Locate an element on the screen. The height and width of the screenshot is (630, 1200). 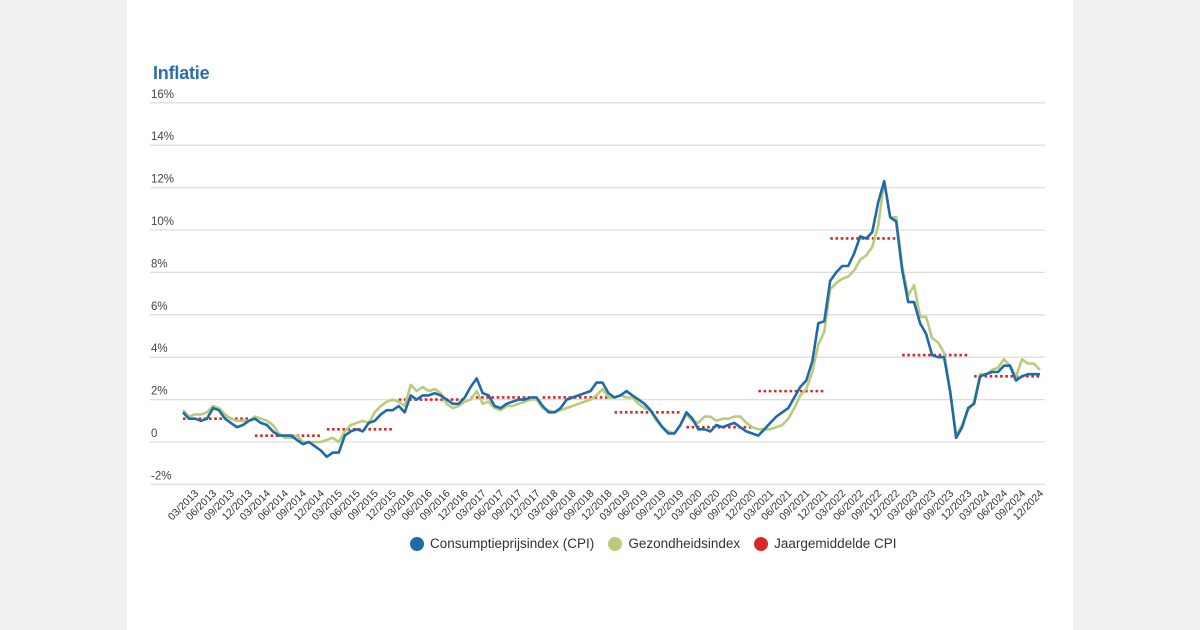
chart-title: Inflatie is located at coordinates (181, 73).